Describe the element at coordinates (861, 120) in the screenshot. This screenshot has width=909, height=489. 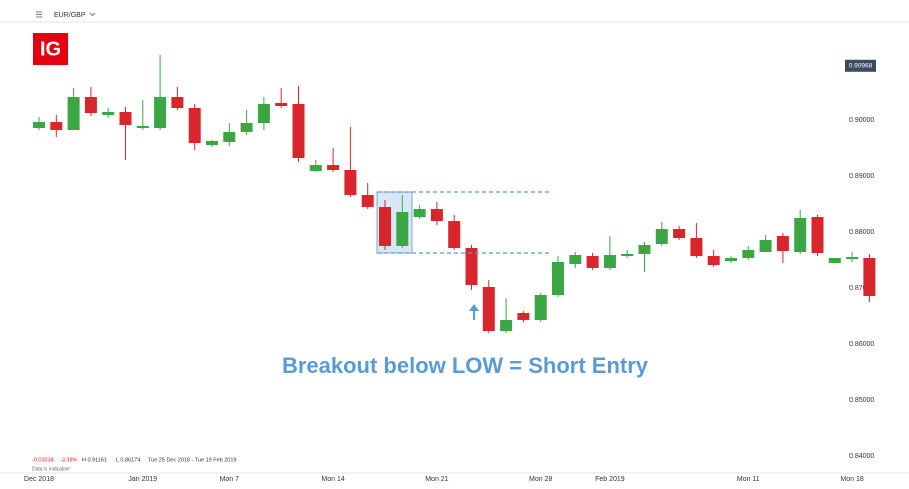
I see `y-tick-label: 0.90000` at that location.